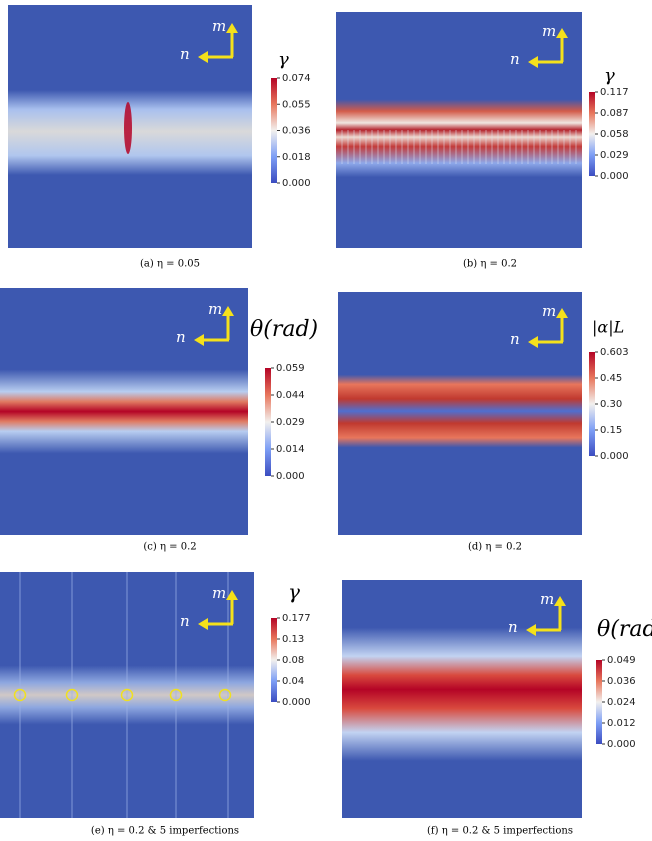 The height and width of the screenshot is (841, 652). I want to click on caption: (b) η = 0.2, so click(490, 264).